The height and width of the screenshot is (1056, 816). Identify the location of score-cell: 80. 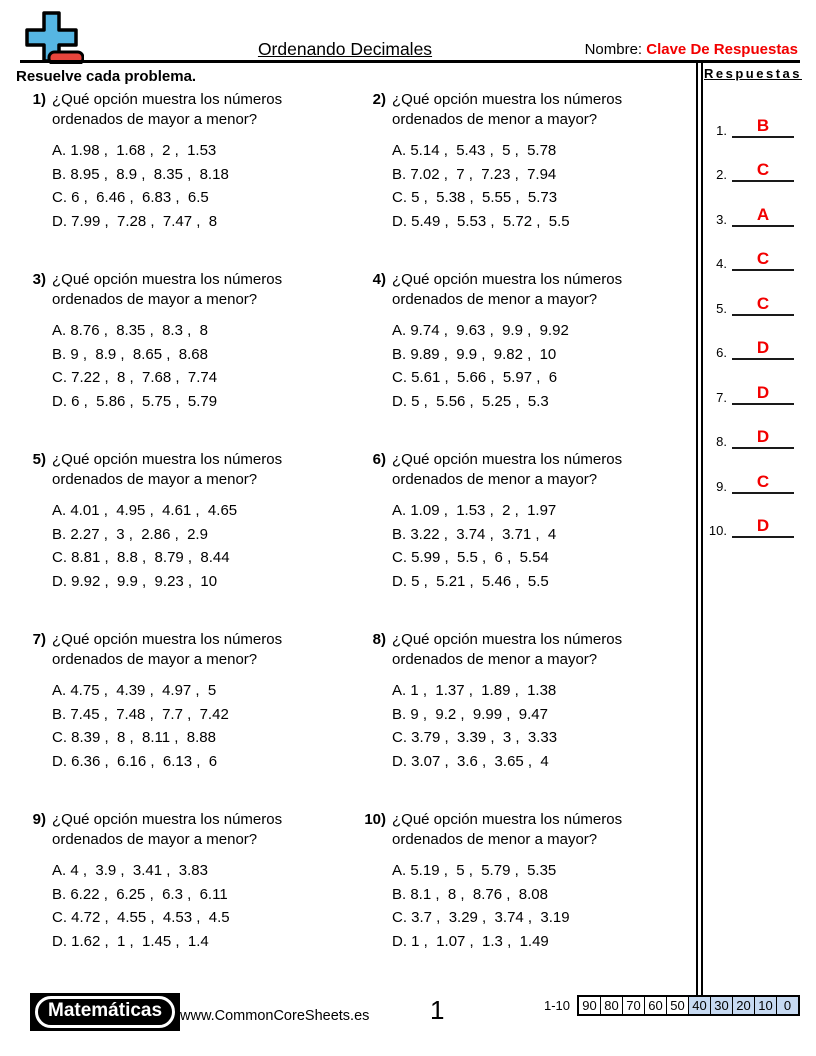
(611, 1005).